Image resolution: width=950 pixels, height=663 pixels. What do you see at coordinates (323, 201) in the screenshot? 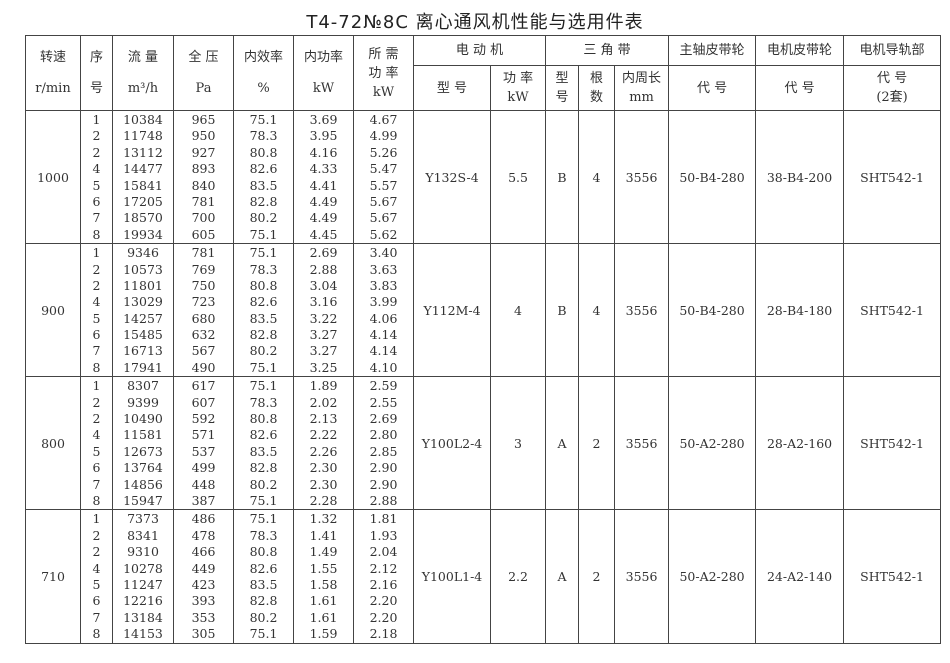
I see `power-value: 4.49` at bounding box center [323, 201].